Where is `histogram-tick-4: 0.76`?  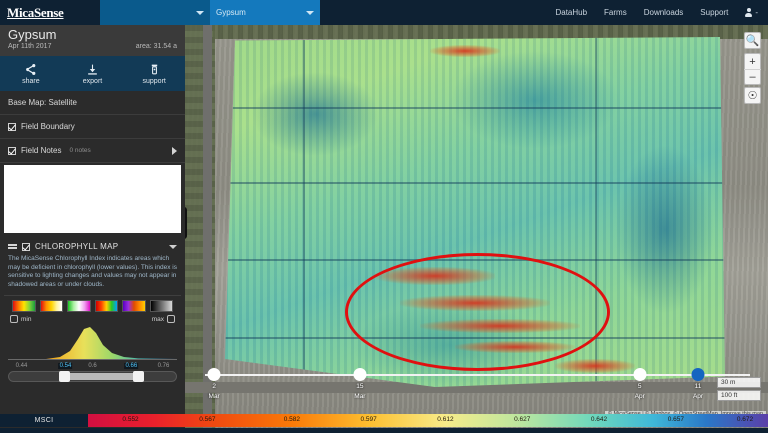 histogram-tick-4: 0.76 is located at coordinates (163, 366).